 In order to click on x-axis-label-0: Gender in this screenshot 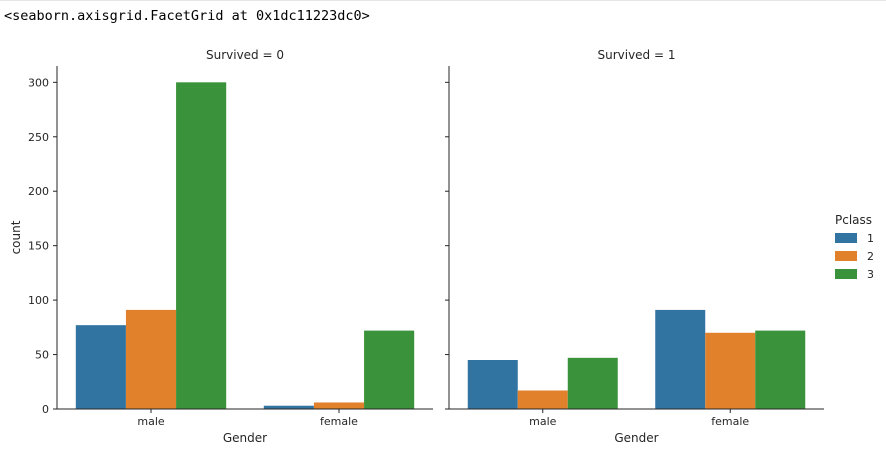, I will do `click(245, 438)`.